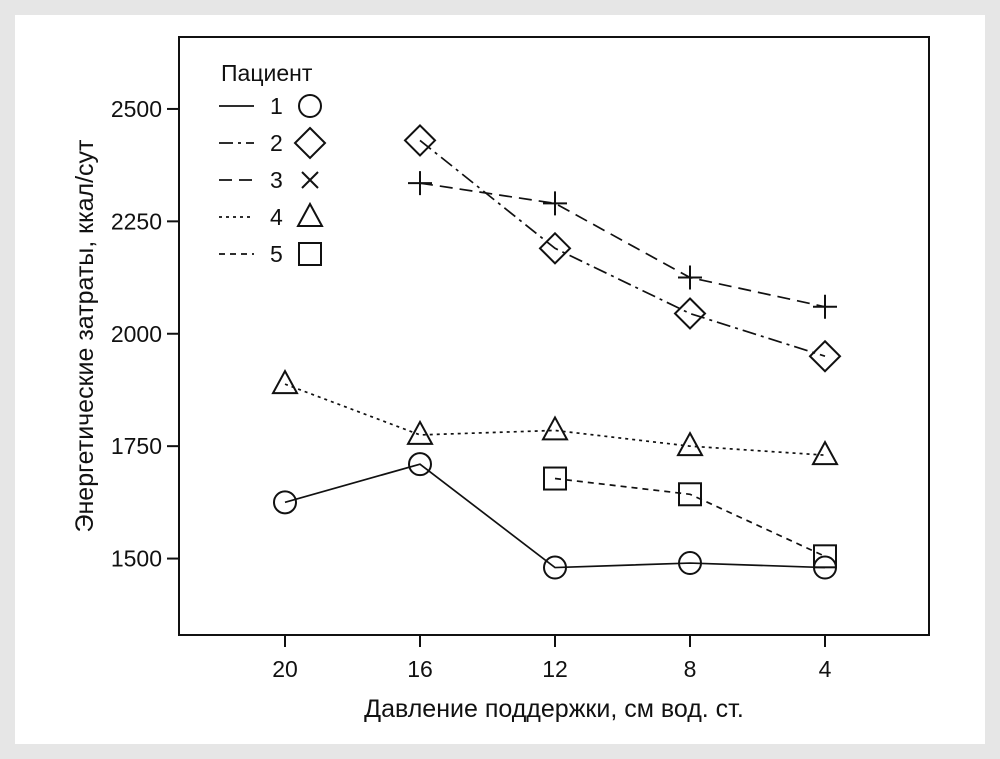  Describe the element at coordinates (136, 109) in the screenshot. I see `y-tick-label: 2500` at that location.